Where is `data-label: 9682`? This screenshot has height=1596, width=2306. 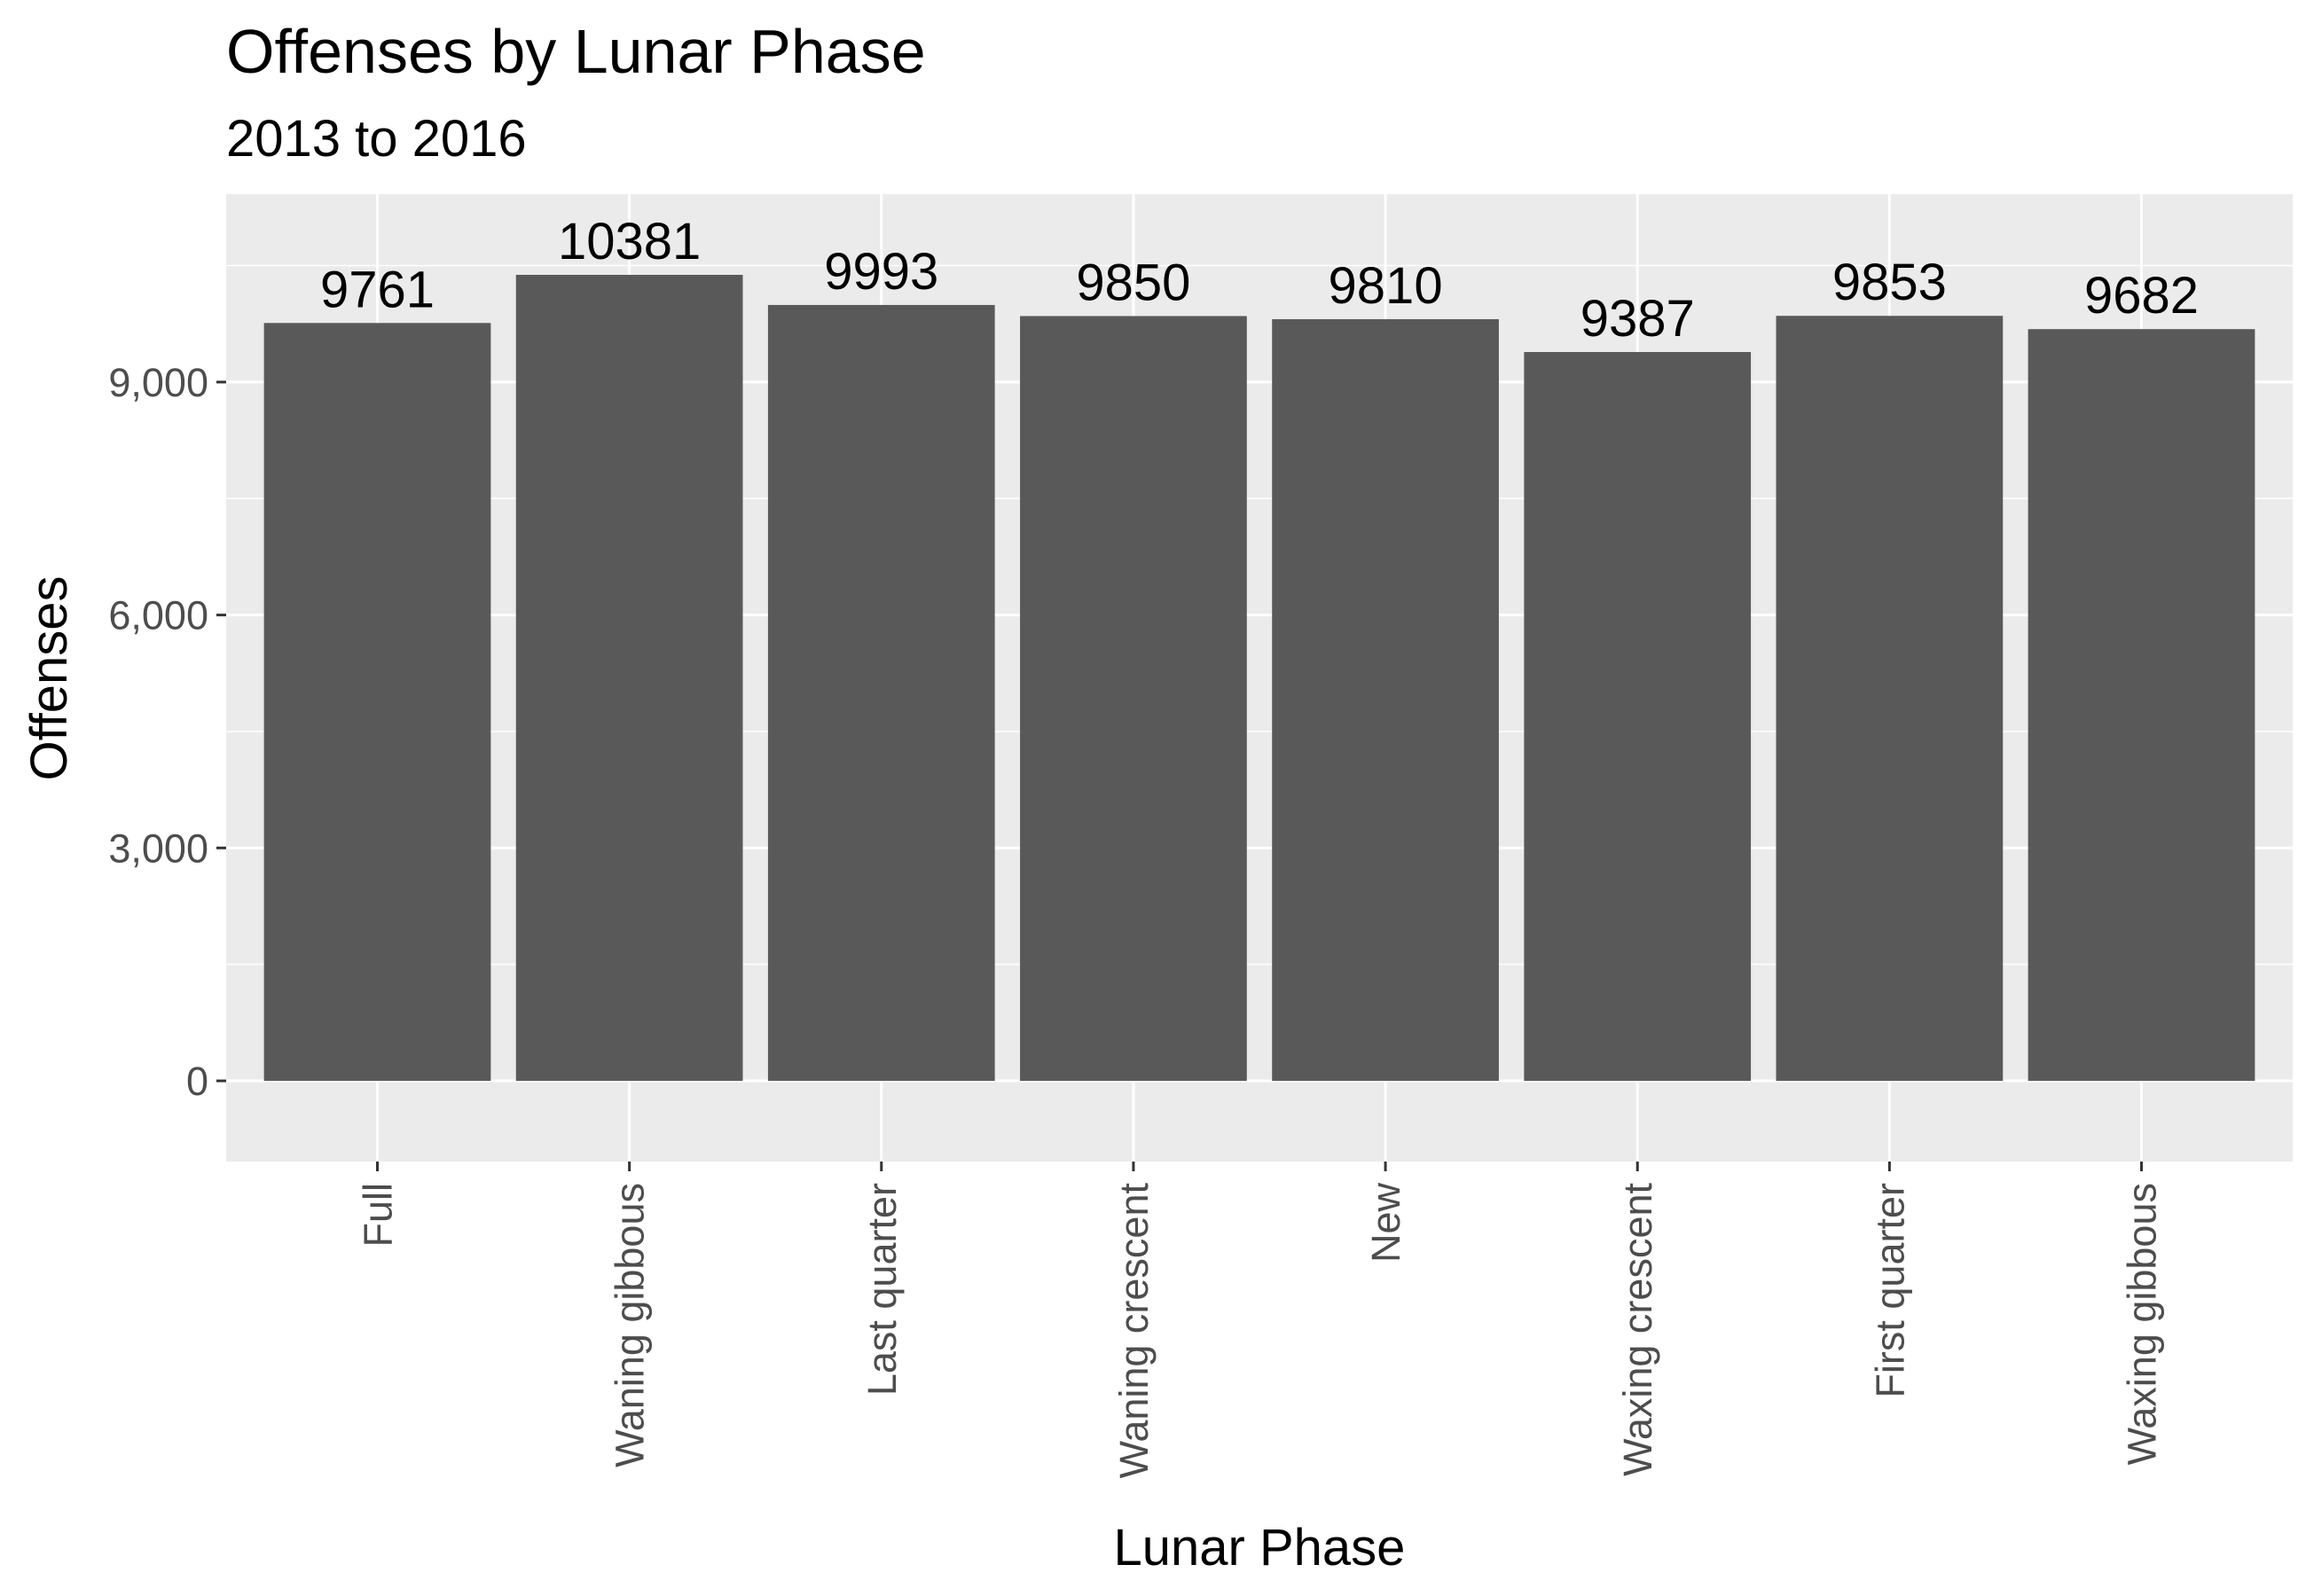 data-label: 9682 is located at coordinates (2141, 296).